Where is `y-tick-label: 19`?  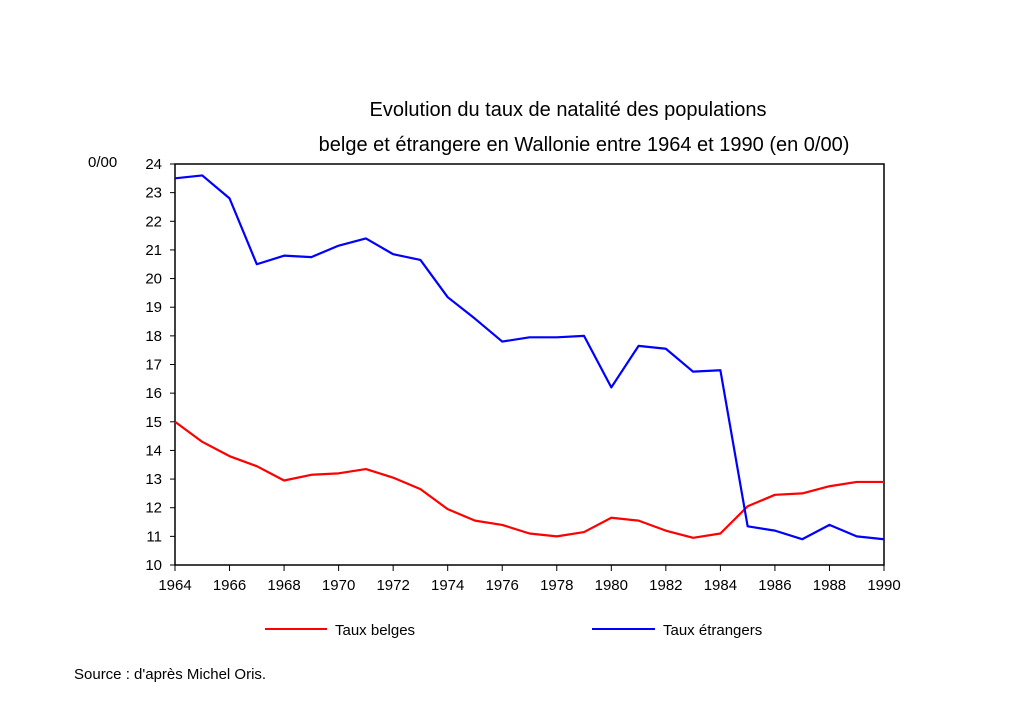
y-tick-label: 19 is located at coordinates (153, 307).